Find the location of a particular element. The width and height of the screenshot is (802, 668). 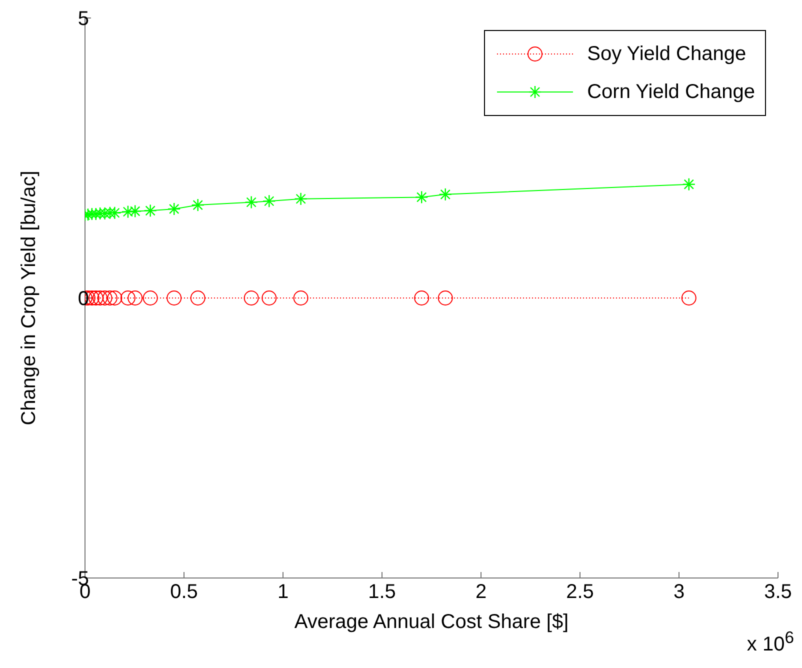

x-tick-label: 3 is located at coordinates (679, 592).